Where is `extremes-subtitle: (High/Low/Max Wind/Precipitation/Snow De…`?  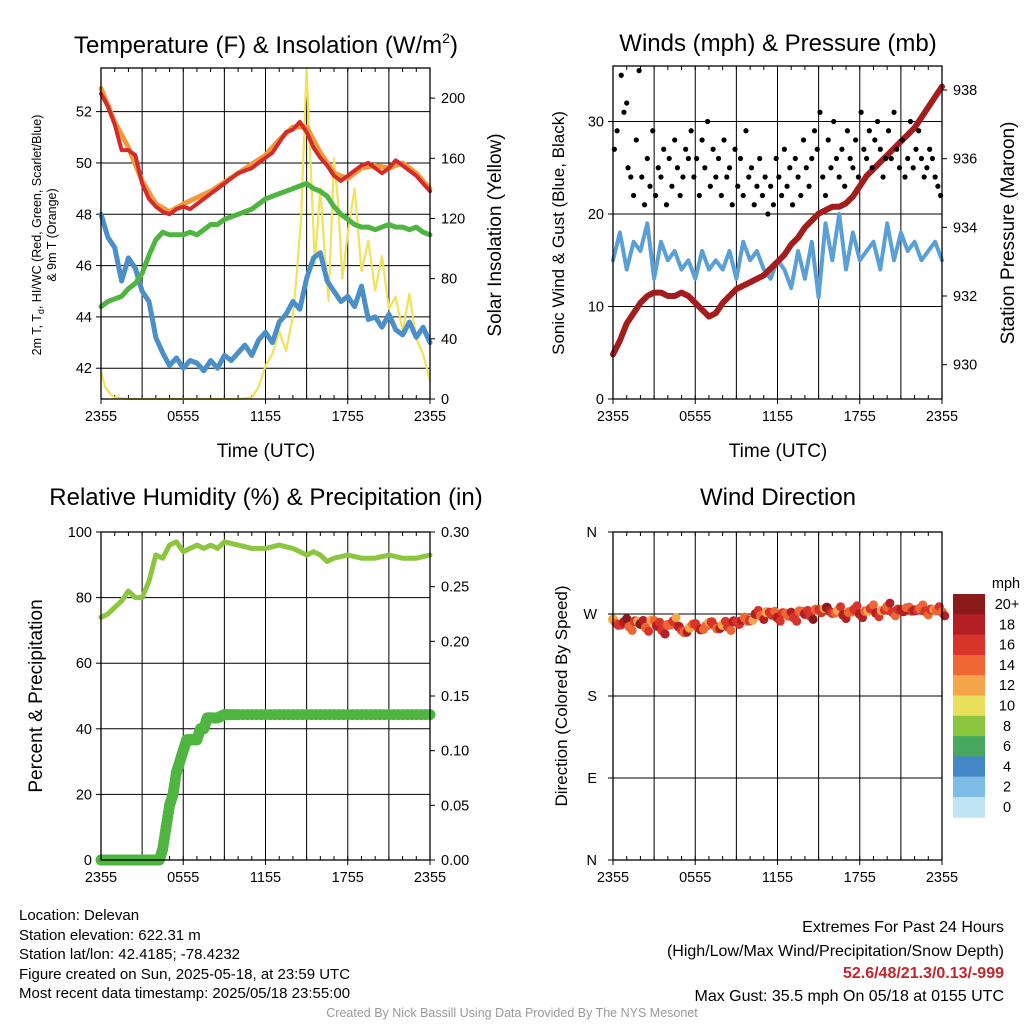
extremes-subtitle: (High/Low/Max Wind/Precipitation/Snow De… is located at coordinates (835, 951).